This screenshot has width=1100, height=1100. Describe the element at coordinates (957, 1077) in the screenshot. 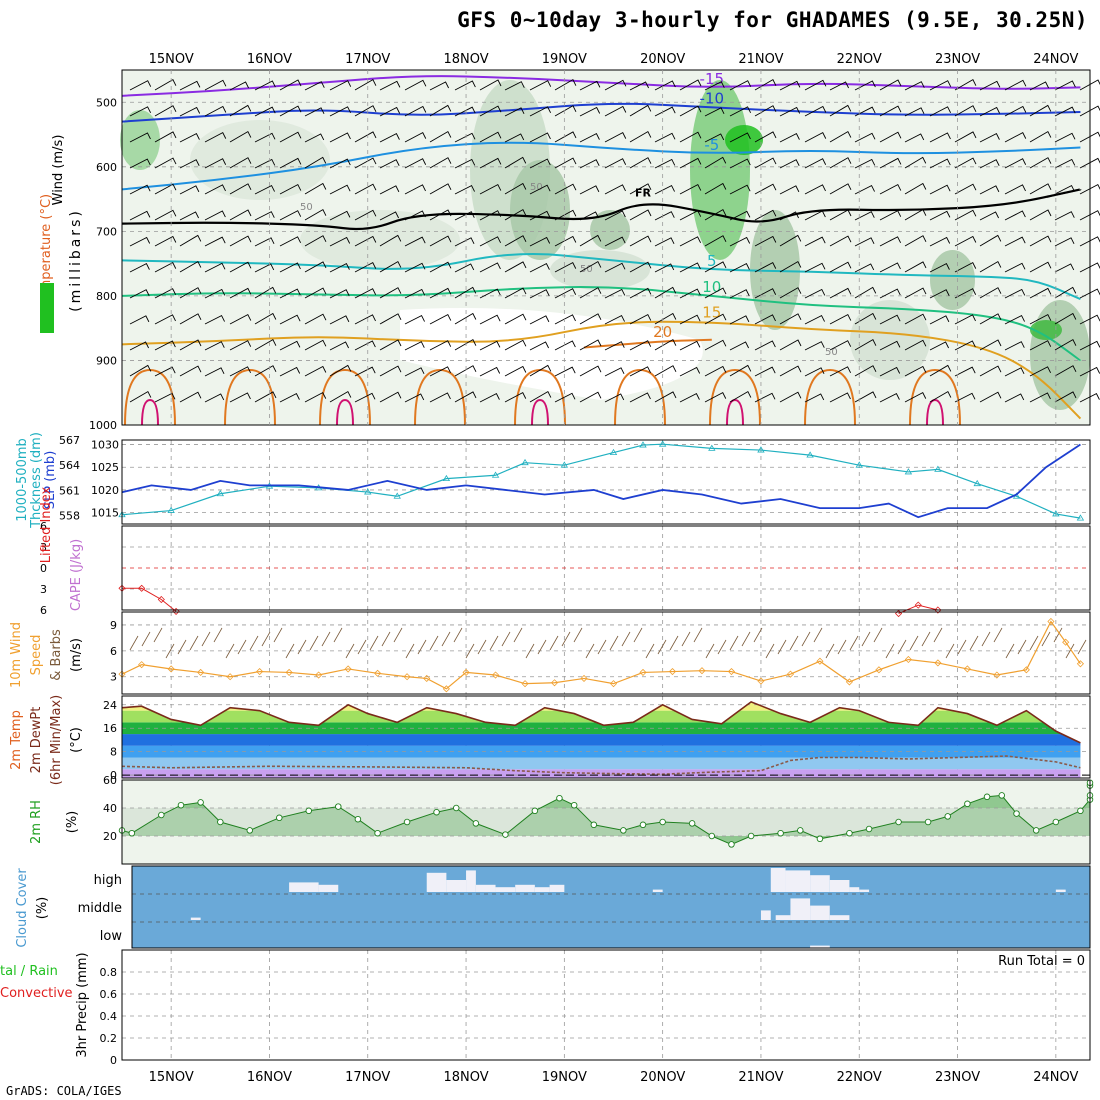

I see `day-label-bottom: 23NOV` at that location.